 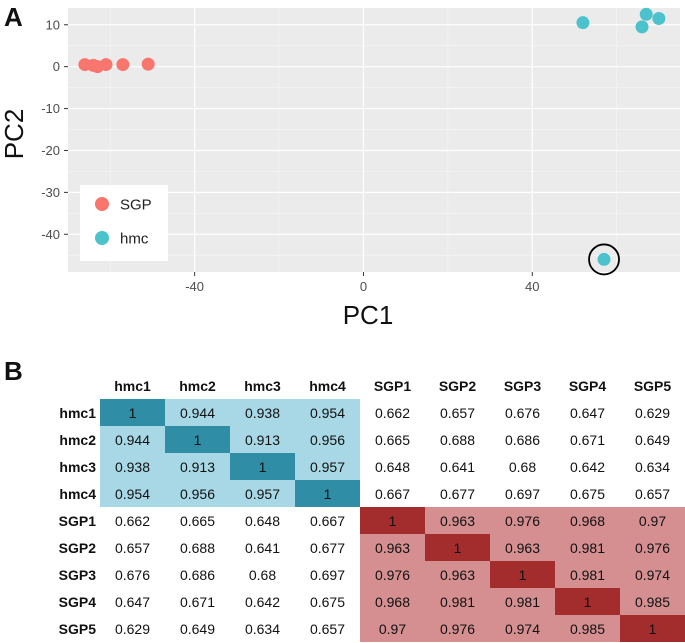 I want to click on panel-label-b: B, so click(x=13, y=371).